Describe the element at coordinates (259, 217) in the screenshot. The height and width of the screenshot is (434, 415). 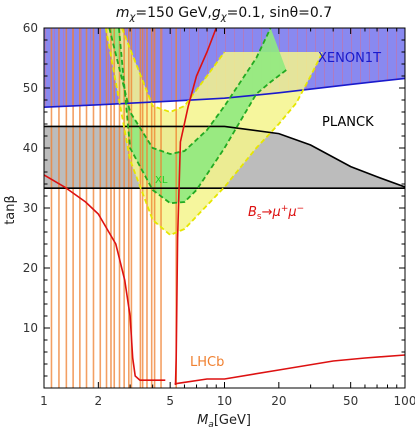
I see `bs-b-sub: s` at that location.